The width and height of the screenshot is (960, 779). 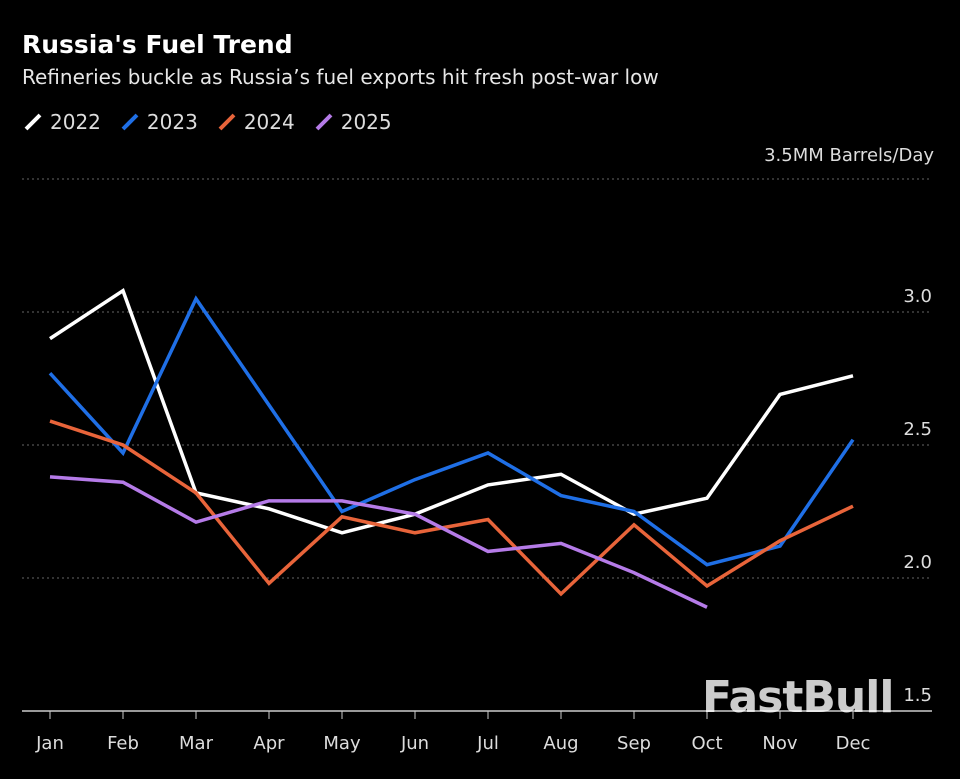 I want to click on x-tick-label: Sep, so click(x=634, y=743).